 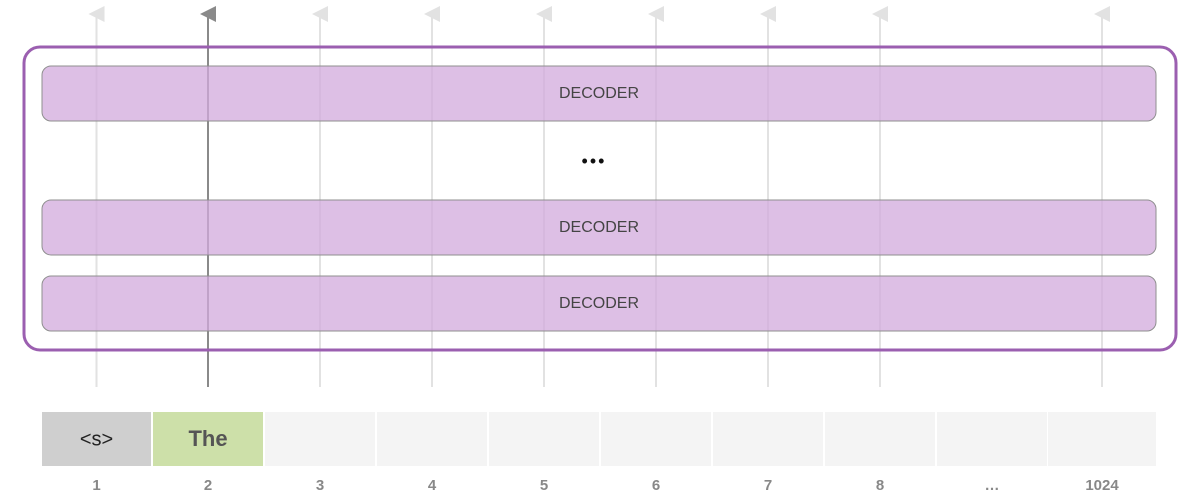 What do you see at coordinates (768, 485) in the screenshot?
I see `position-label: 7` at bounding box center [768, 485].